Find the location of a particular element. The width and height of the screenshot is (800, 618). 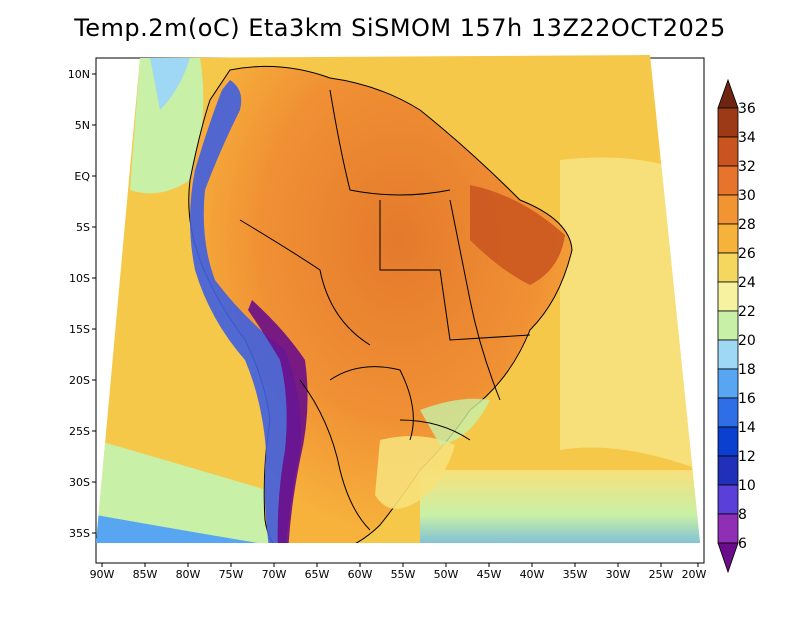

colorbar-label: 28 is located at coordinates (747, 225).